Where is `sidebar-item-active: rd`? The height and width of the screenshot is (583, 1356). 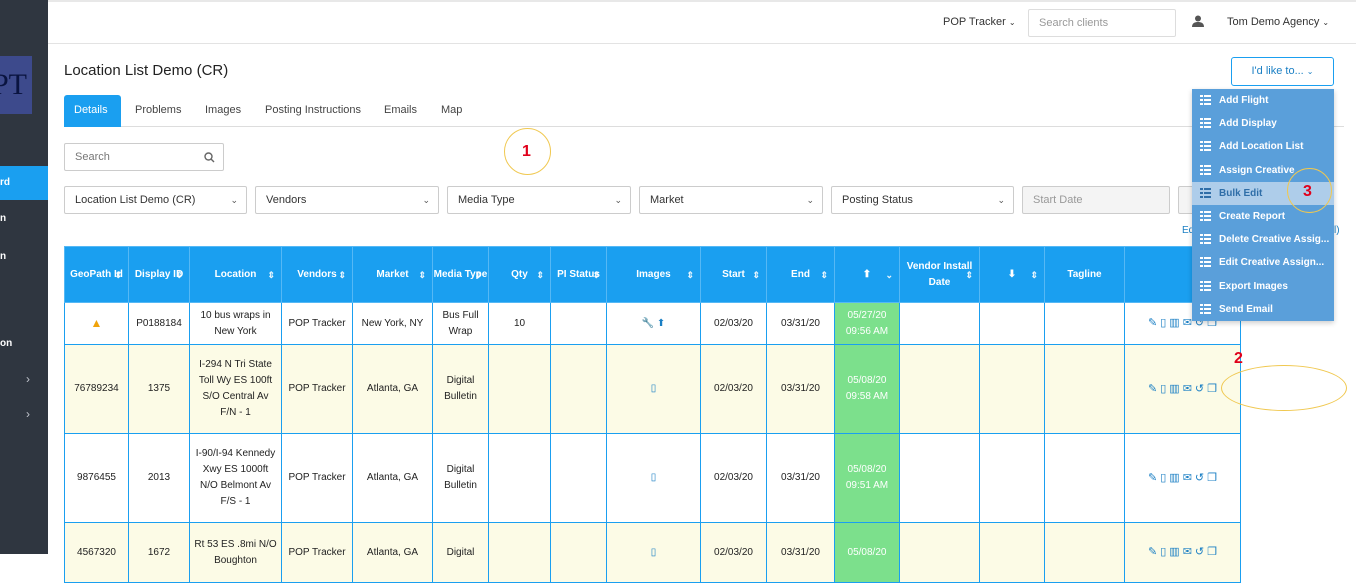
sidebar-item-active: rd is located at coordinates (24, 183).